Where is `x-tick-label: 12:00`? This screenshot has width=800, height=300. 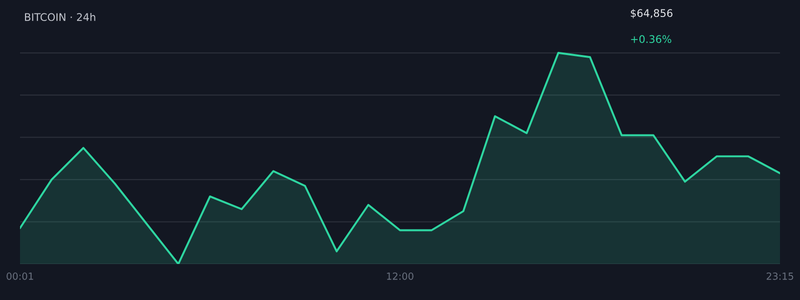 x-tick-label: 12:00 is located at coordinates (400, 276).